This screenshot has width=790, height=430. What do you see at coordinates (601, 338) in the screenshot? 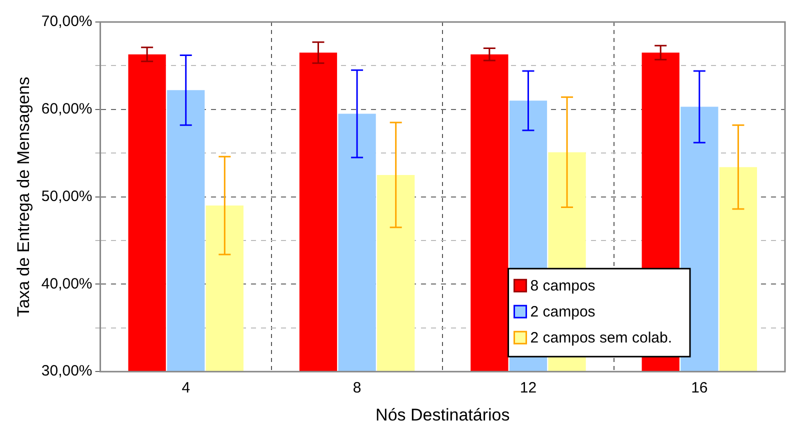
I see `legend-label: 2 campos sem colab.` at bounding box center [601, 338].